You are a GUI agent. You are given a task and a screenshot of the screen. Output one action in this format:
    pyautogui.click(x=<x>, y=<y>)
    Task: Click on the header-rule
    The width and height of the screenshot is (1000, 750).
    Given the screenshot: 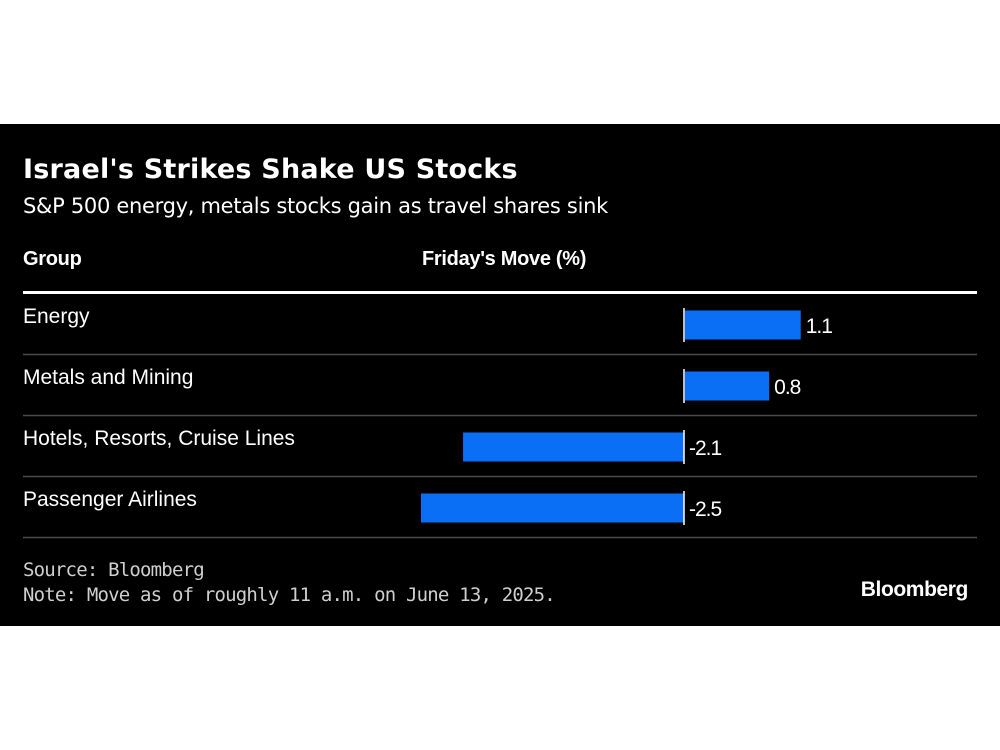 What is the action you would take?
    pyautogui.click(x=500, y=292)
    